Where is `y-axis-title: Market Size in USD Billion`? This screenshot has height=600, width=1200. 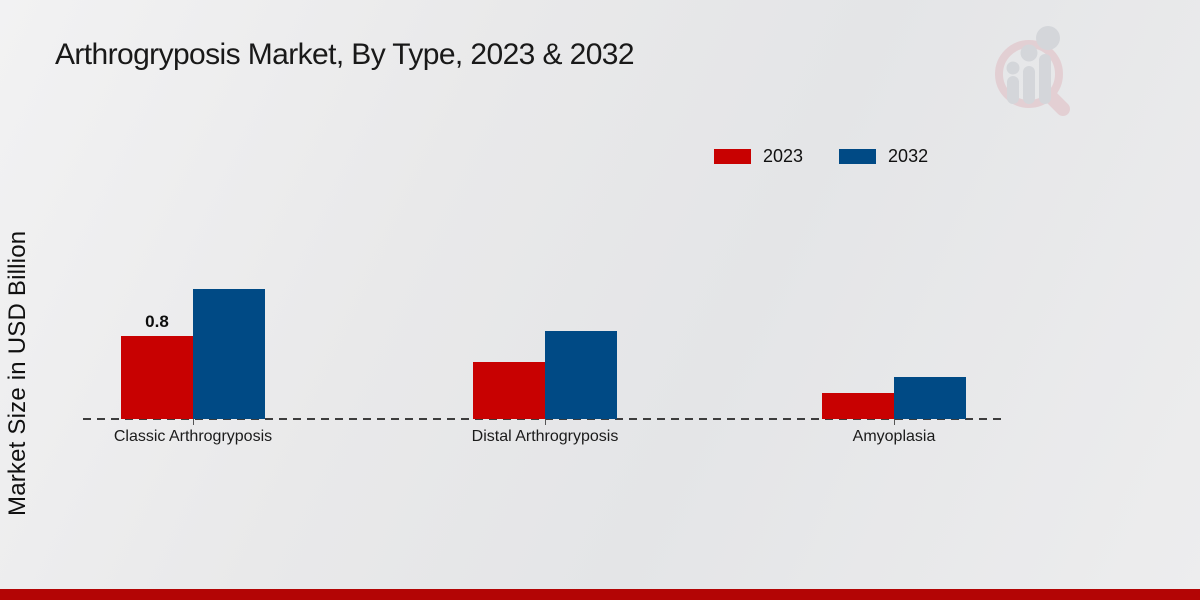
y-axis-title: Market Size in USD Billion is located at coordinates (17, 373).